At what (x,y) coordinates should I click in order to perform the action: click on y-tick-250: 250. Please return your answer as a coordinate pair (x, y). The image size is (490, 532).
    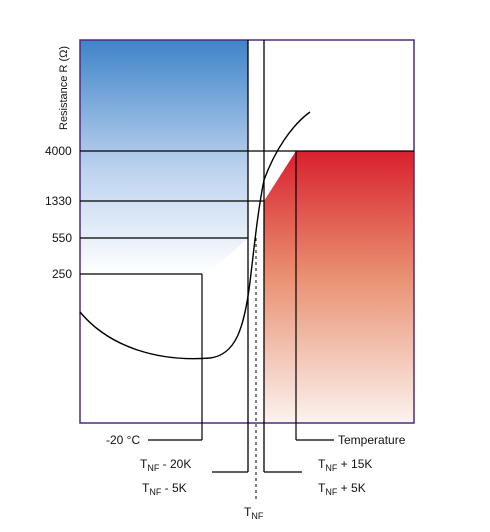
    Looking at the image, I should click on (62, 274).